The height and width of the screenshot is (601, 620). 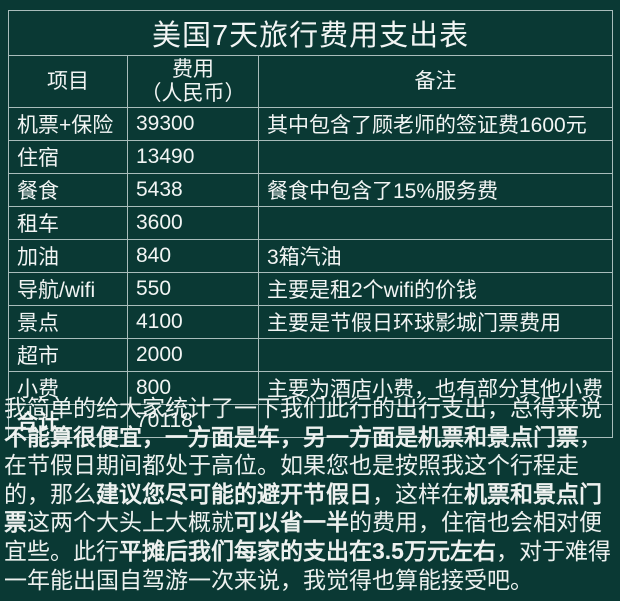 I want to click on table-title-row: 美国7天旅行费用支出表, so click(x=310, y=33).